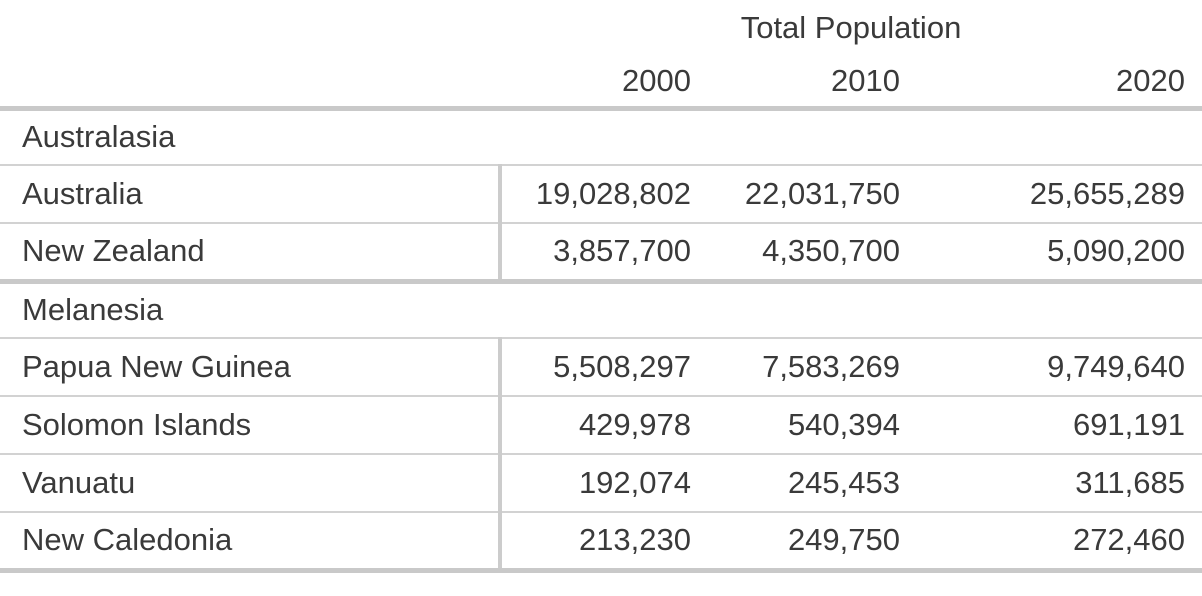 The image size is (1202, 596). I want to click on population-value-cell: 311,685, so click(1058, 483).